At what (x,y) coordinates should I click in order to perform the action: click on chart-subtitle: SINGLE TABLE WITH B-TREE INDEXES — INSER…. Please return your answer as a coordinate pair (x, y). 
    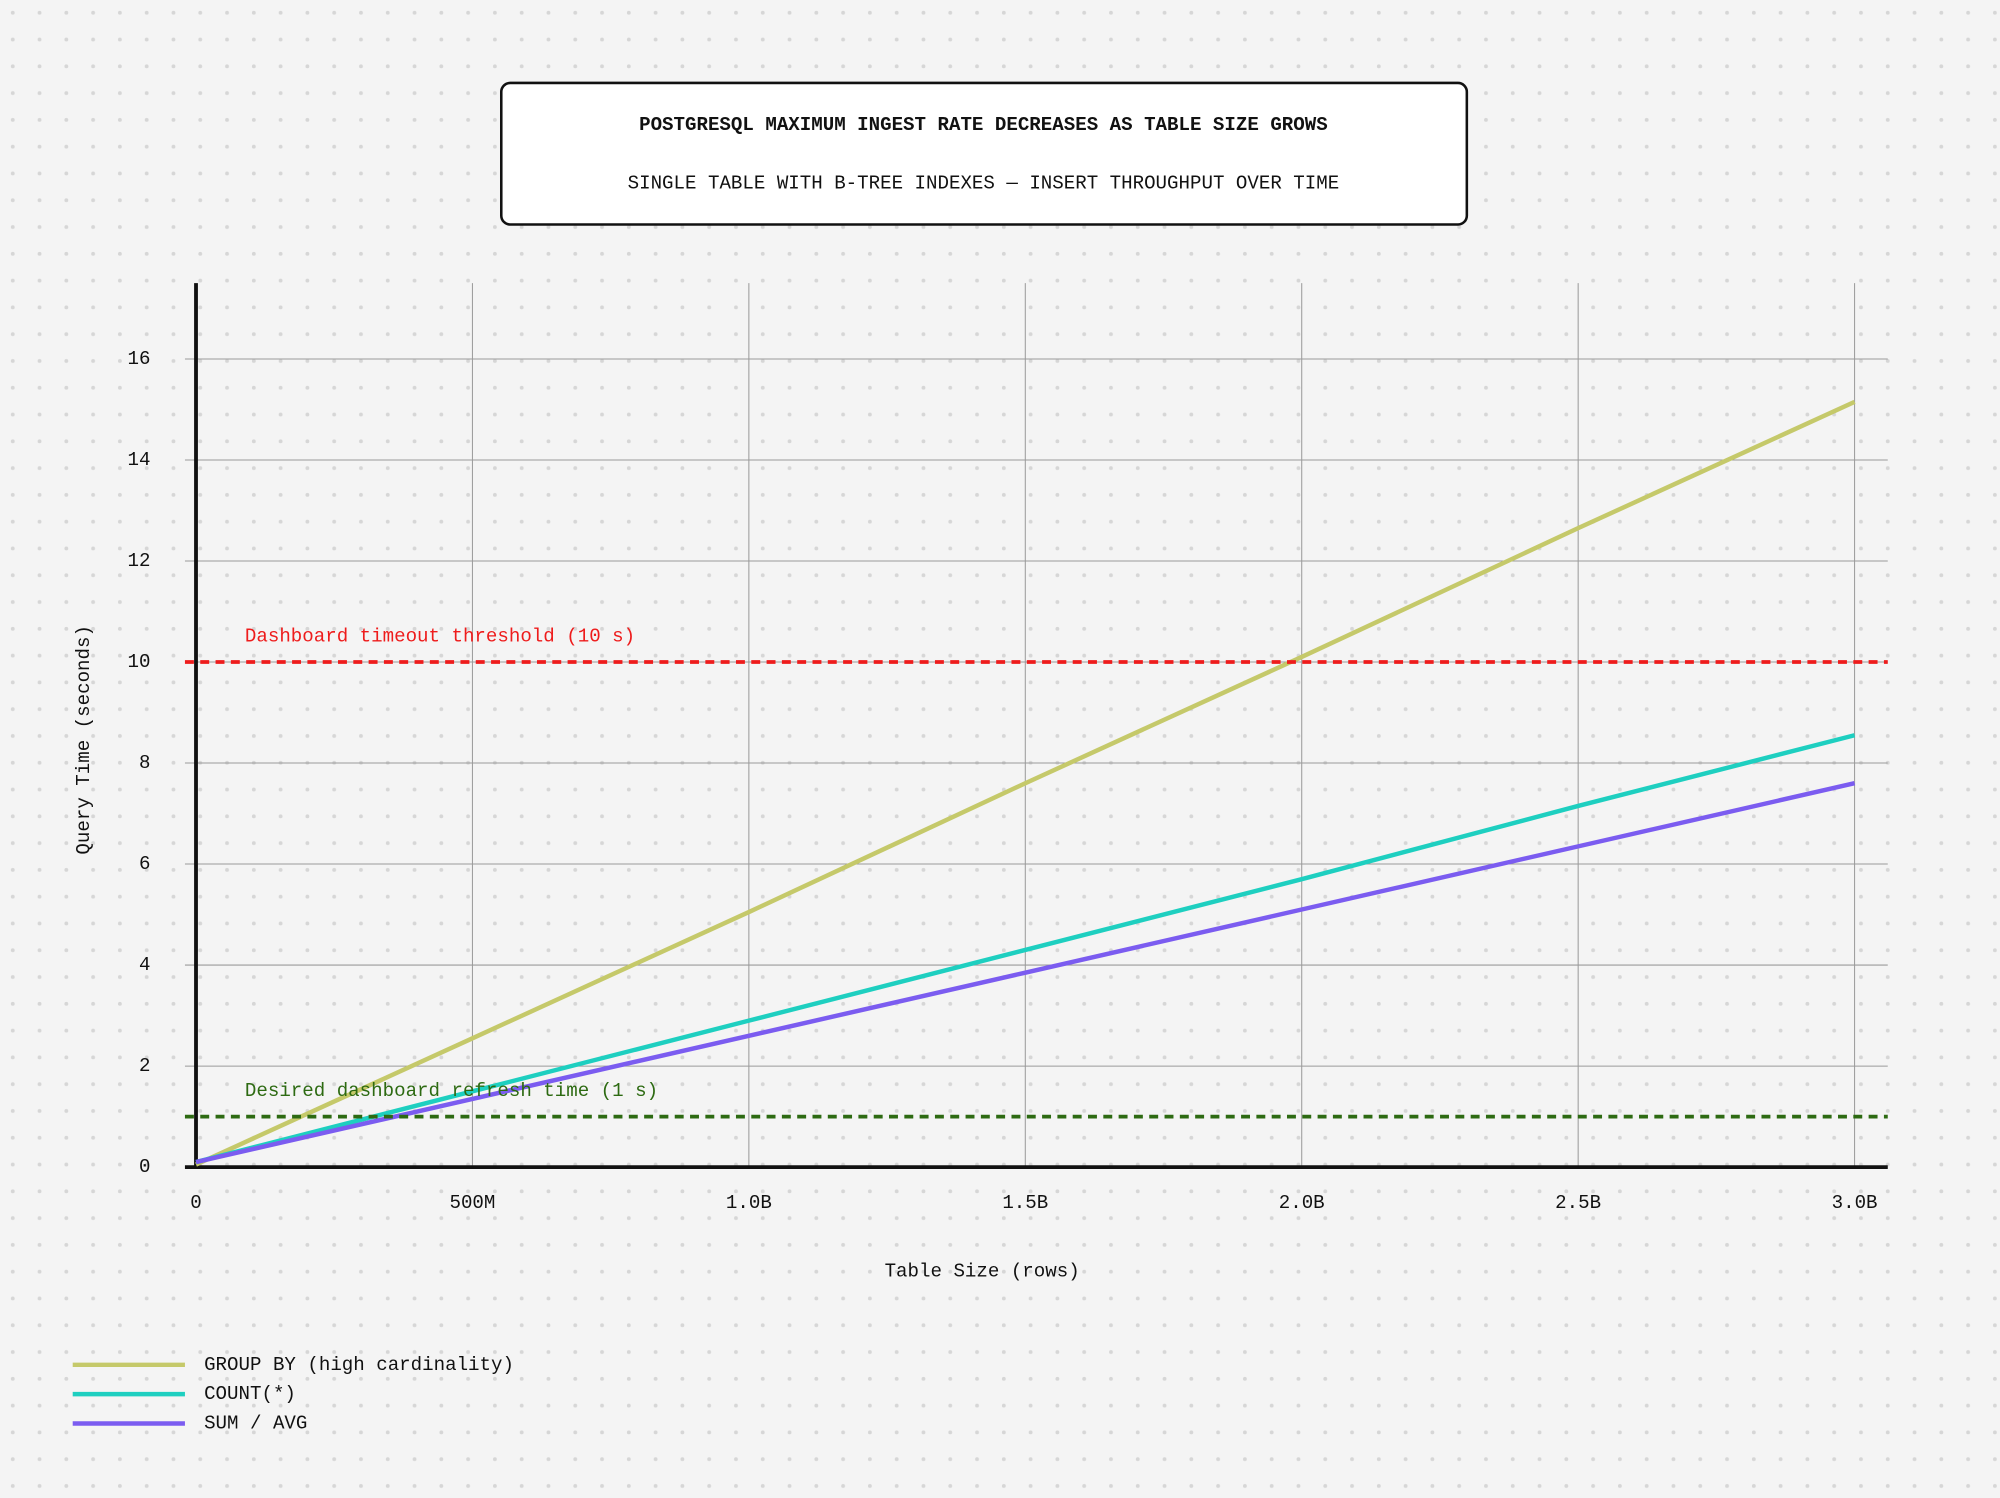
    Looking at the image, I should click on (984, 184).